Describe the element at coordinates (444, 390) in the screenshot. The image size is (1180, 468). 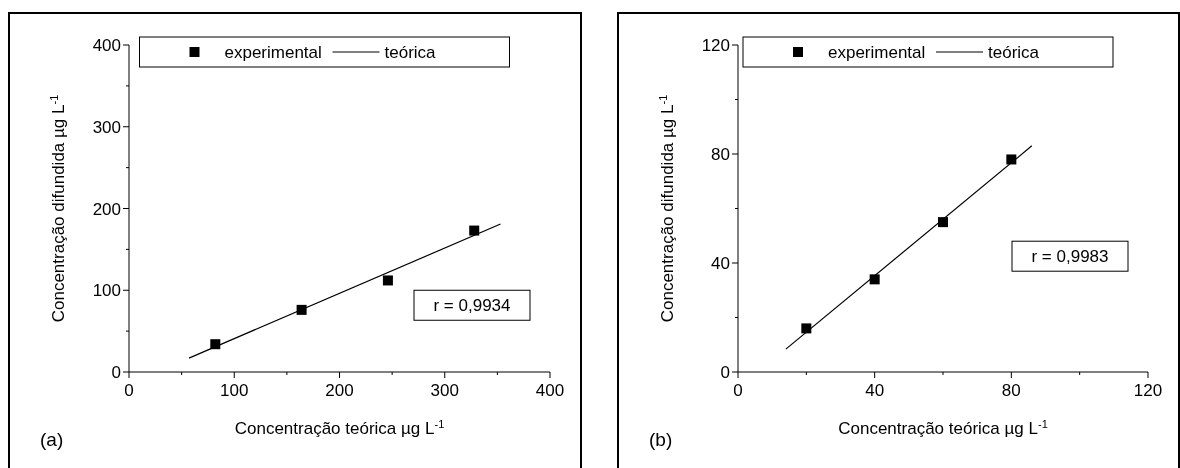
I see `x-tick-label: 300` at that location.